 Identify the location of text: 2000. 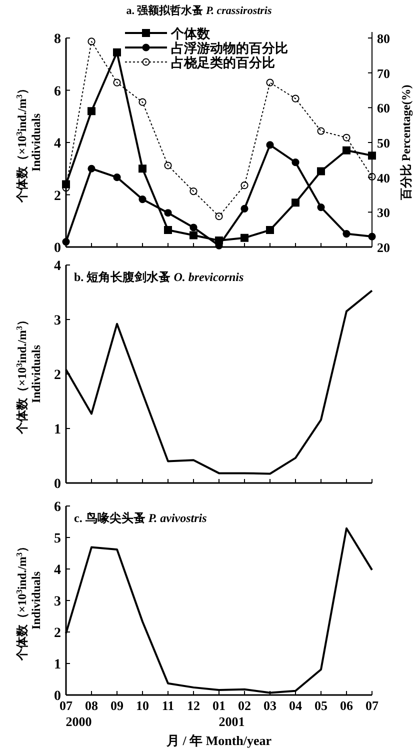
(79, 721).